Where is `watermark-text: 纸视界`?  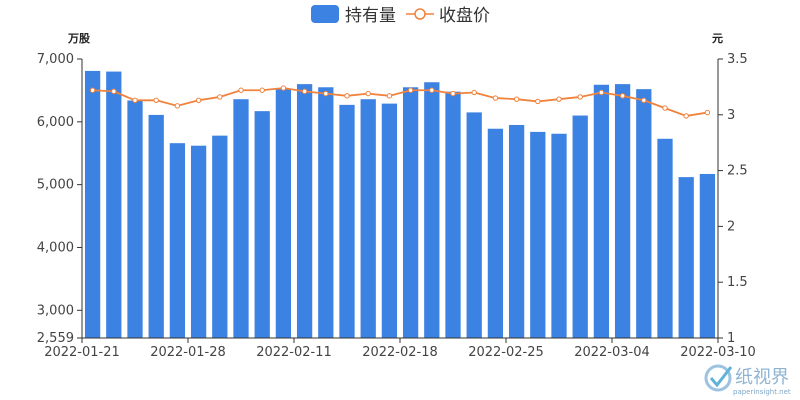 watermark-text: 纸视界 is located at coordinates (762, 377).